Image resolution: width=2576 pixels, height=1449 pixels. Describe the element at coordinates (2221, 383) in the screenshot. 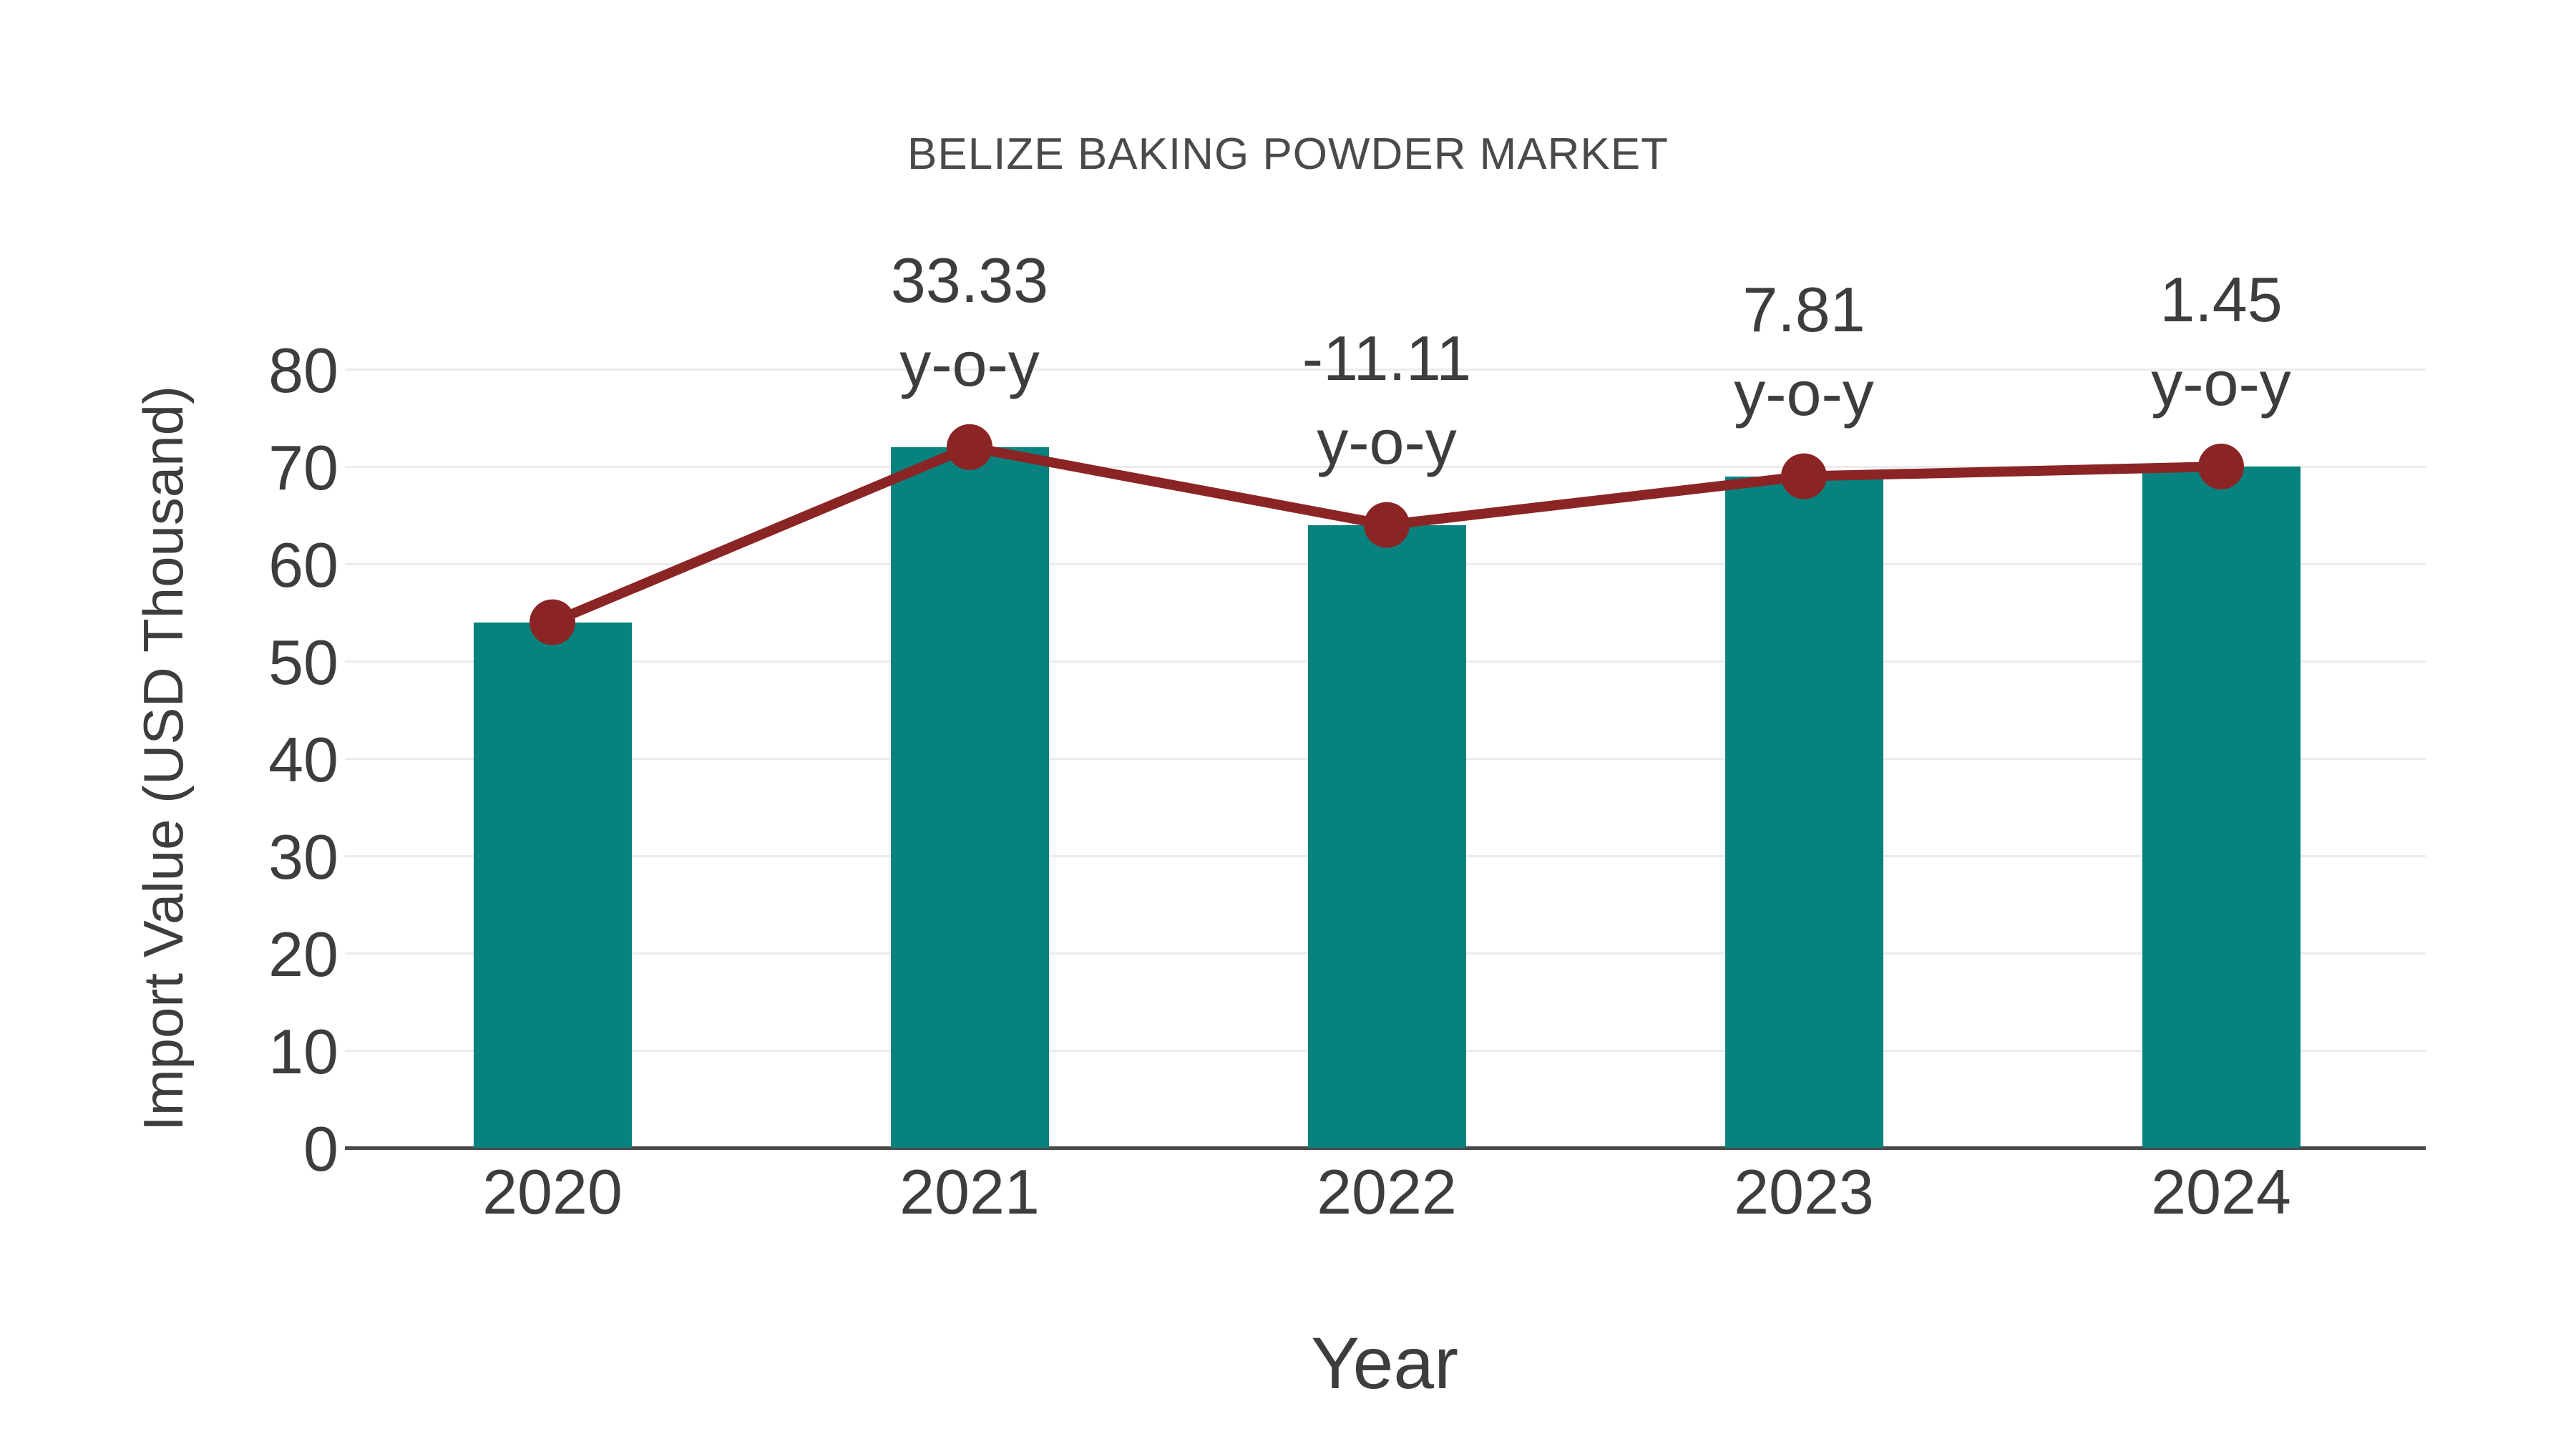

I see `annotation-2024-line-2: y-o-y` at that location.